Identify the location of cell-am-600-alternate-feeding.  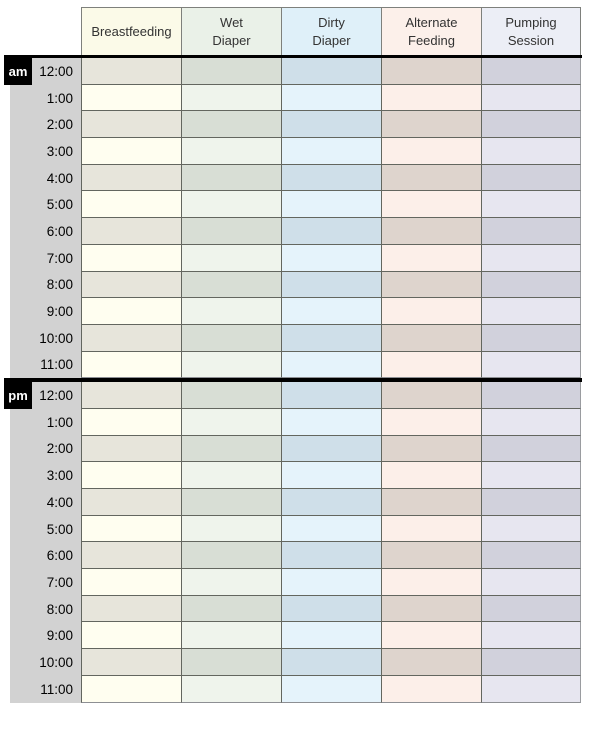
(431, 231).